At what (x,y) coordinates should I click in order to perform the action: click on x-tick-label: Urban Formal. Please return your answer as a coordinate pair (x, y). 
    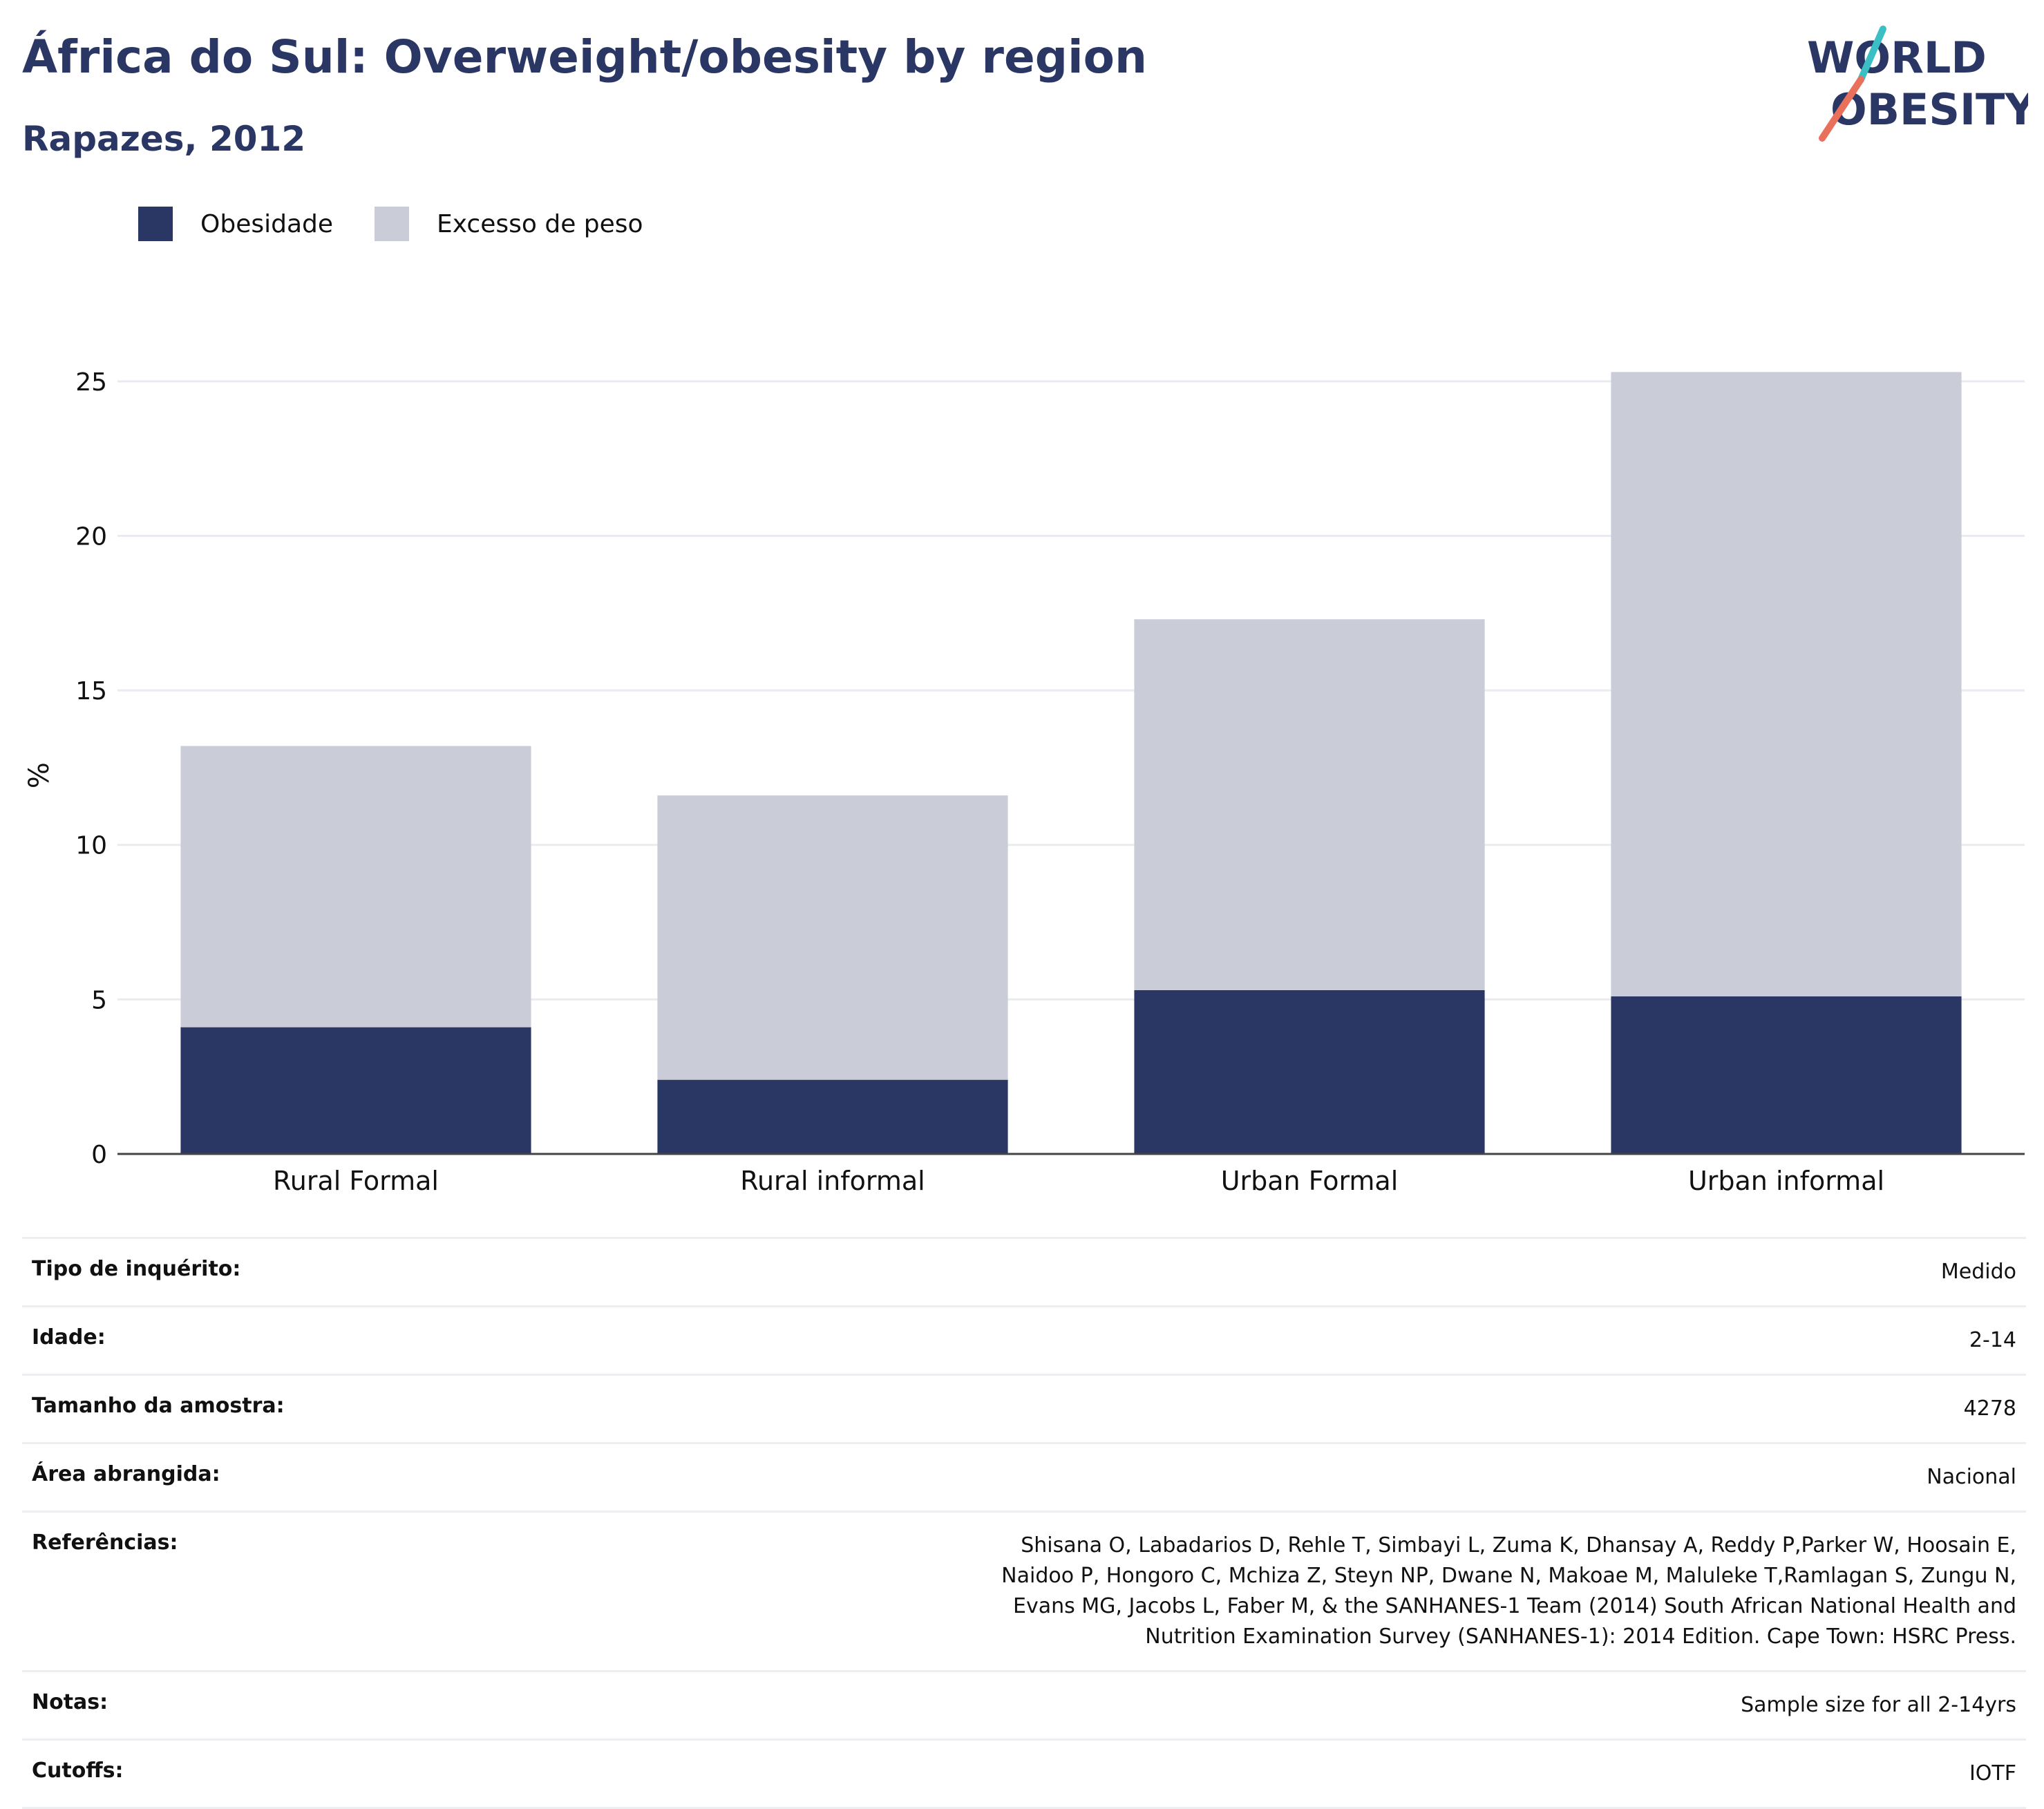
    Looking at the image, I should click on (1310, 1181).